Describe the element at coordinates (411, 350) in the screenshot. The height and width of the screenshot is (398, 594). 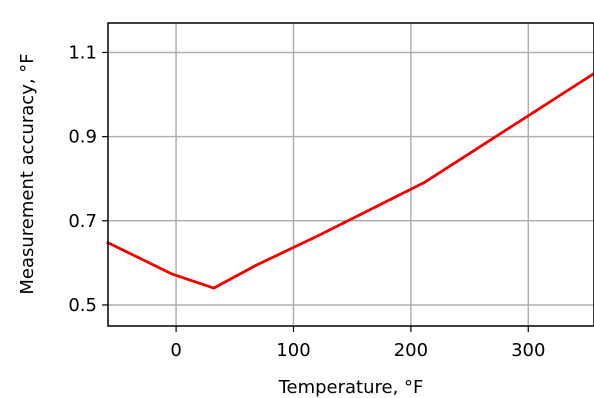
I see `x-tick-label: 200` at that location.